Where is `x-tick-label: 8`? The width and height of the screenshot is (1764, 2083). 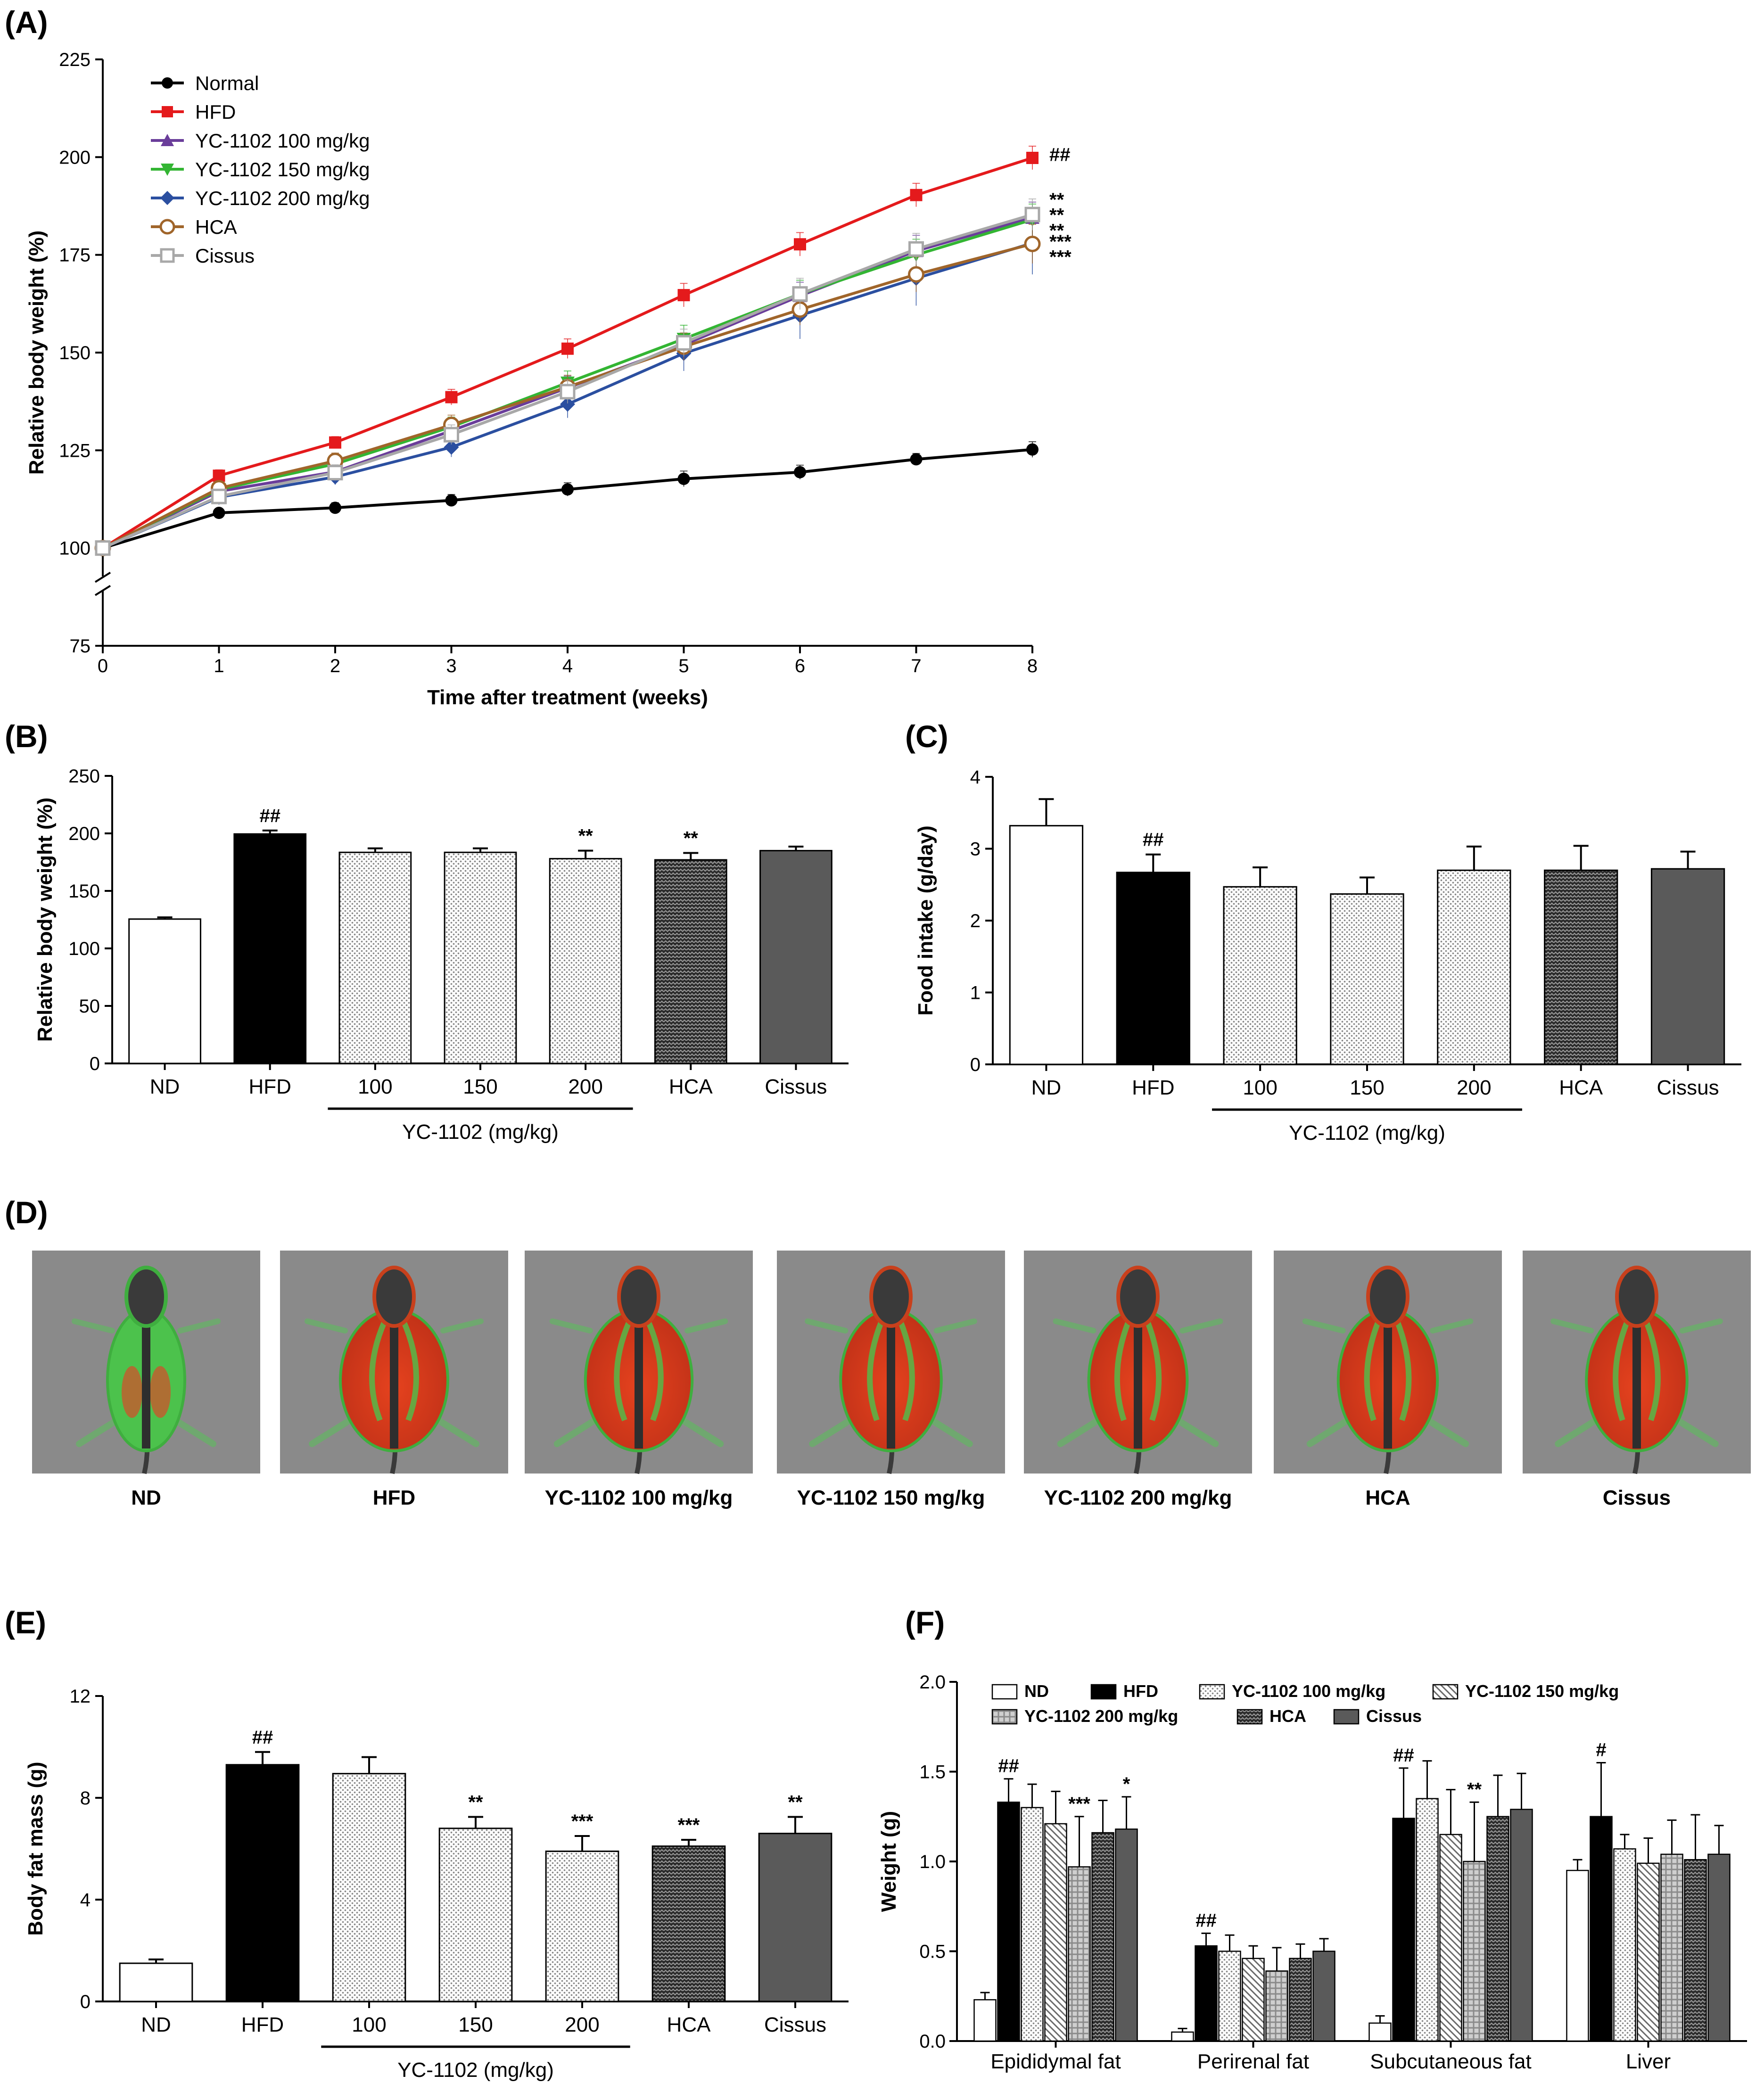
x-tick-label: 8 is located at coordinates (1032, 666).